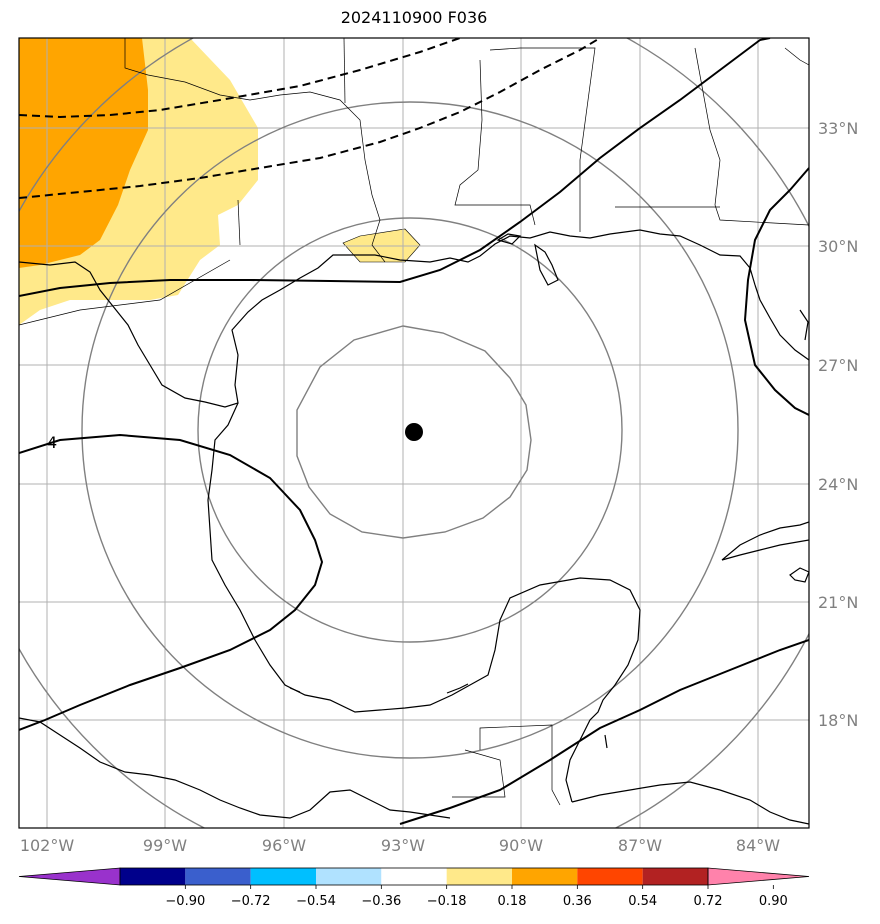 Image resolution: width=880 pixels, height=924 pixels. I want to click on lat-label: 33°N, so click(838, 128).